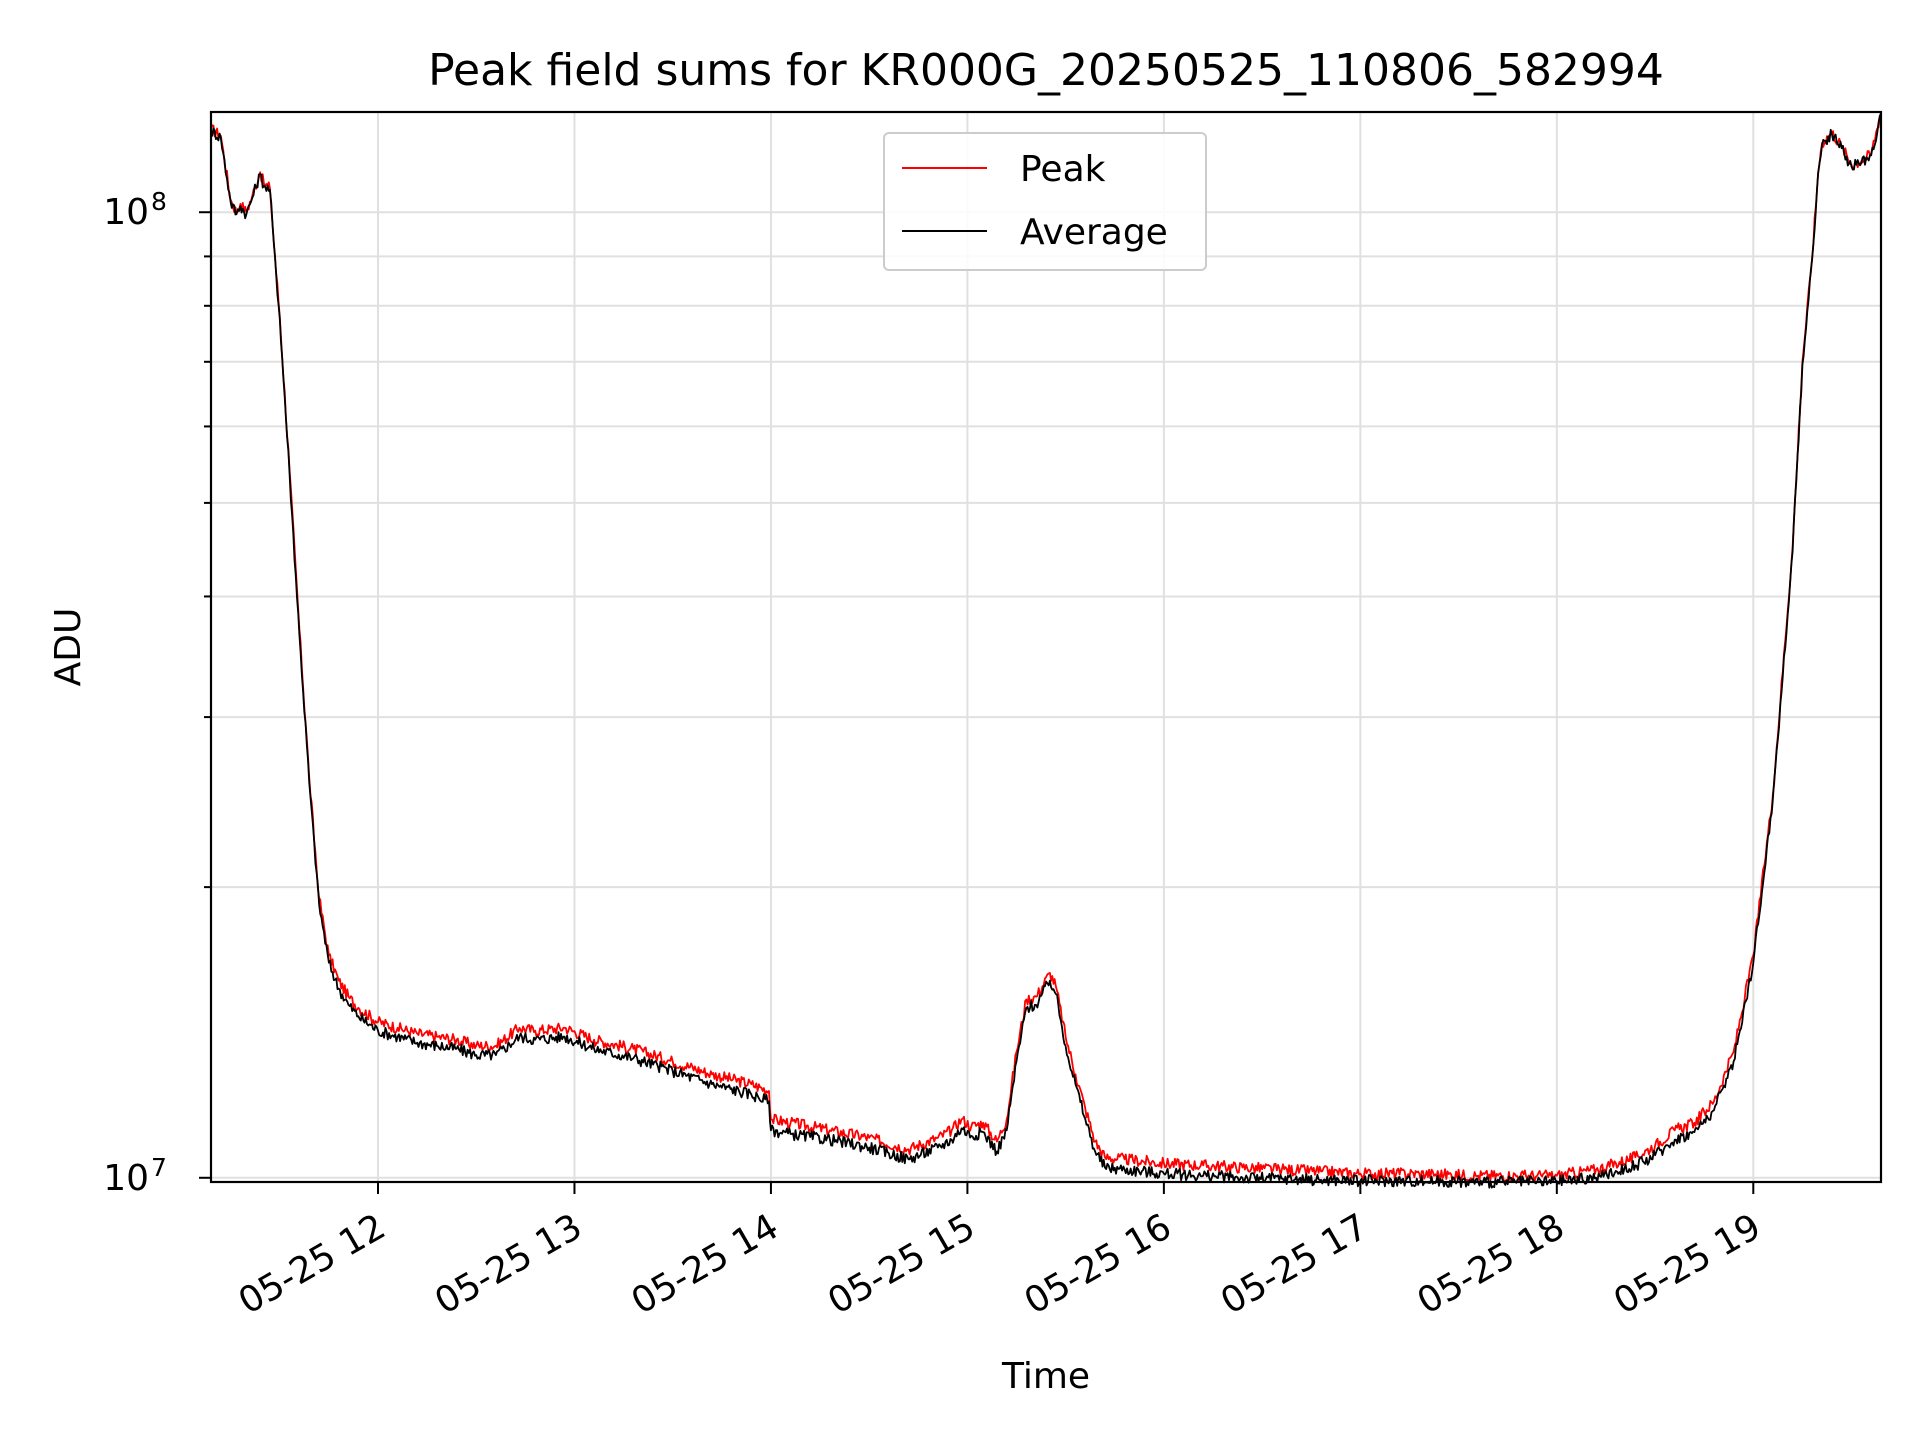 This screenshot has height=1440, width=1920. I want to click on x-tick-label: 05-25 13, so click(508, 1264).